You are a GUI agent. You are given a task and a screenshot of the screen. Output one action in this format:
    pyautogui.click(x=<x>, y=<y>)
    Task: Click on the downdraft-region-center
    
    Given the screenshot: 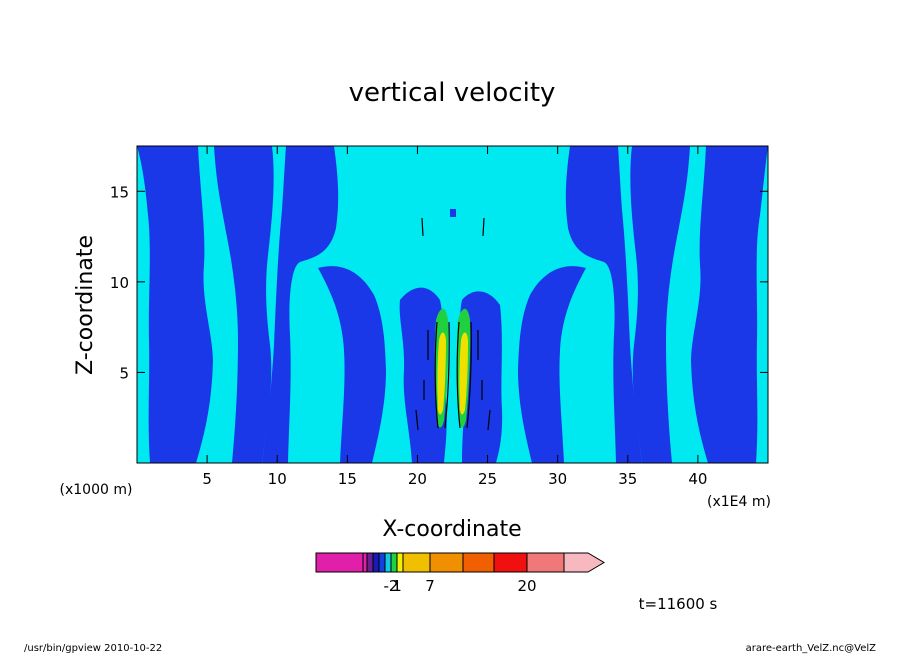 What is the action you would take?
    pyautogui.click(x=423, y=375)
    